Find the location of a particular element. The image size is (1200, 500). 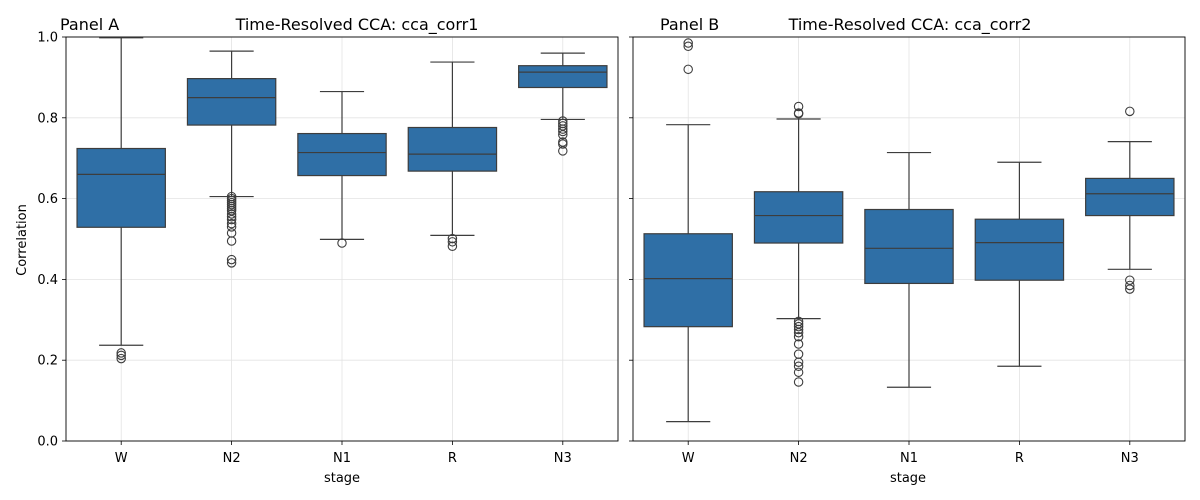

panel-b-box-group-n3 is located at coordinates (1130, 200).